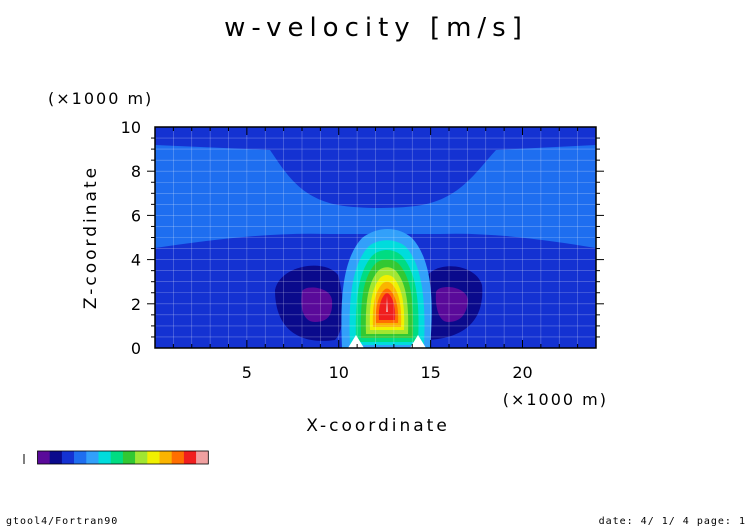 The image size is (752, 532). What do you see at coordinates (672, 521) in the screenshot?
I see `footer-right: date: 4/ 1/ 4 page: 1` at bounding box center [672, 521].